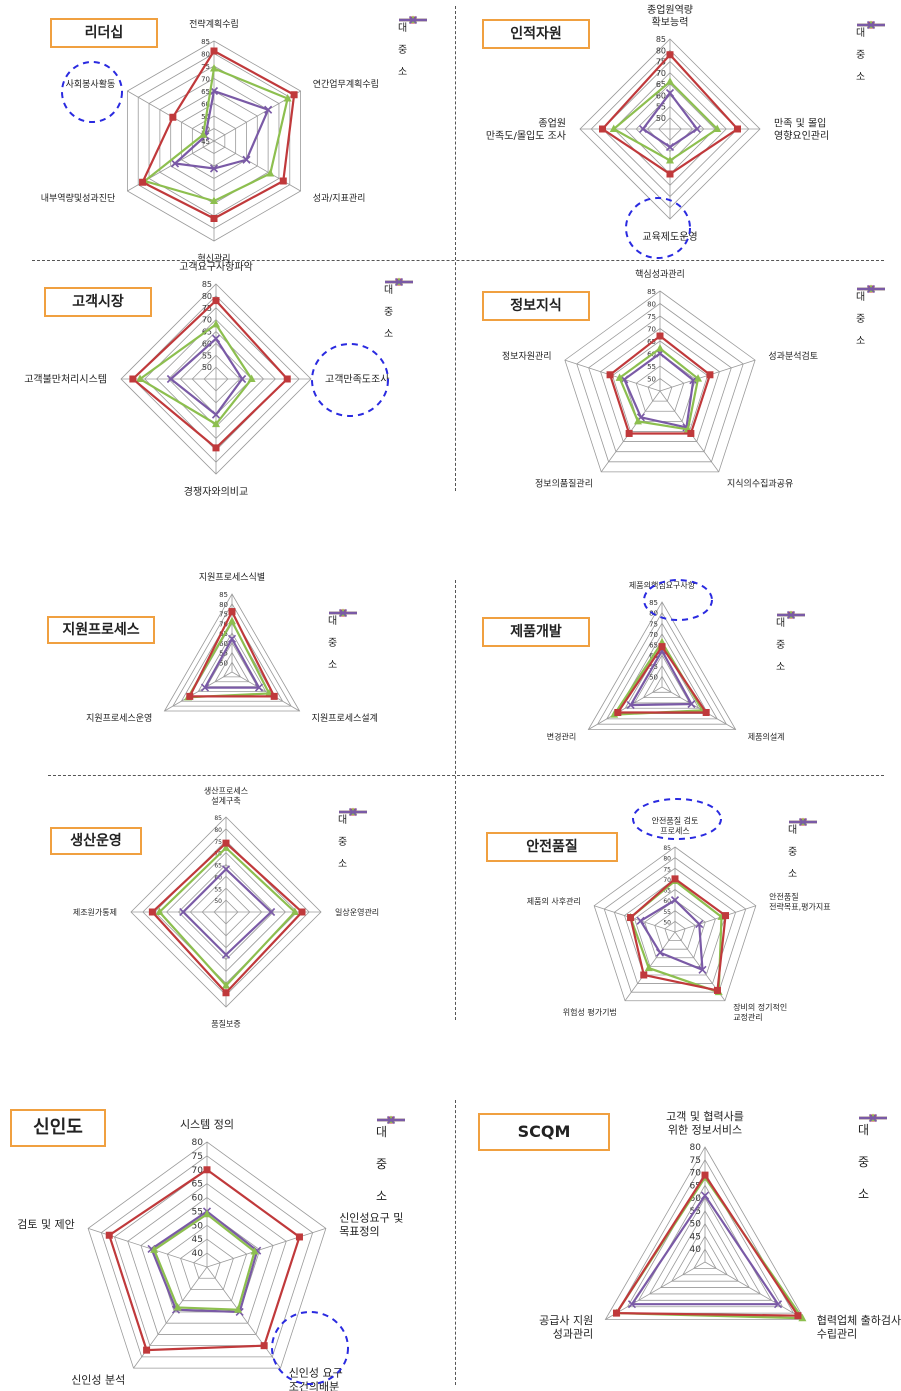 This screenshot has height=1391, width=901. What do you see at coordinates (564, 483) in the screenshot?
I see `category-label: 정보의품질관리` at bounding box center [564, 483].